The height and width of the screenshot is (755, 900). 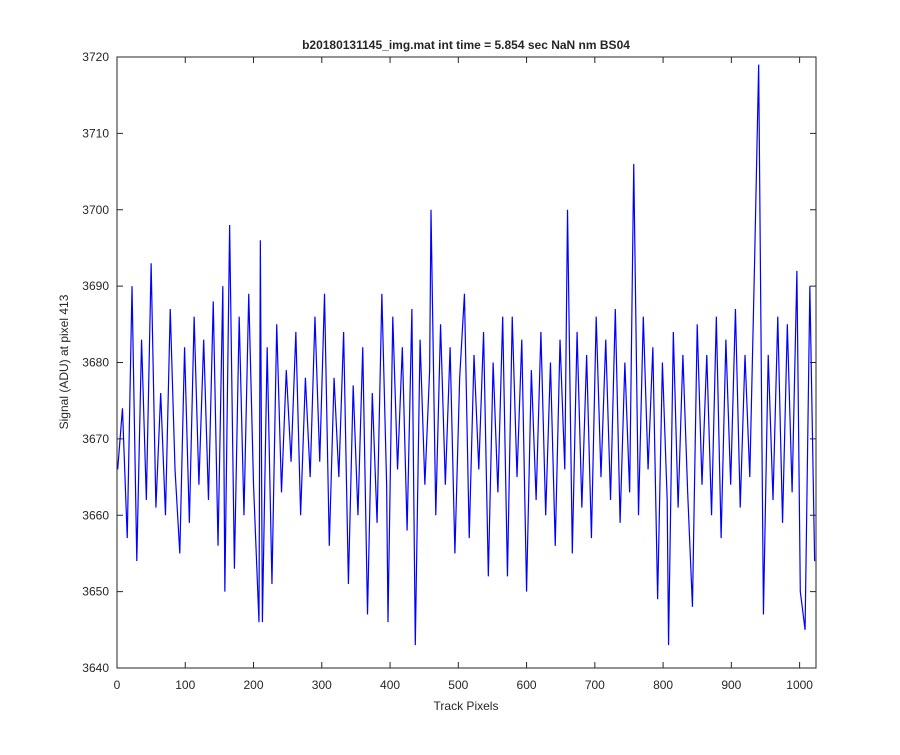 What do you see at coordinates (799, 685) in the screenshot?
I see `x-tick-label: 1000` at bounding box center [799, 685].